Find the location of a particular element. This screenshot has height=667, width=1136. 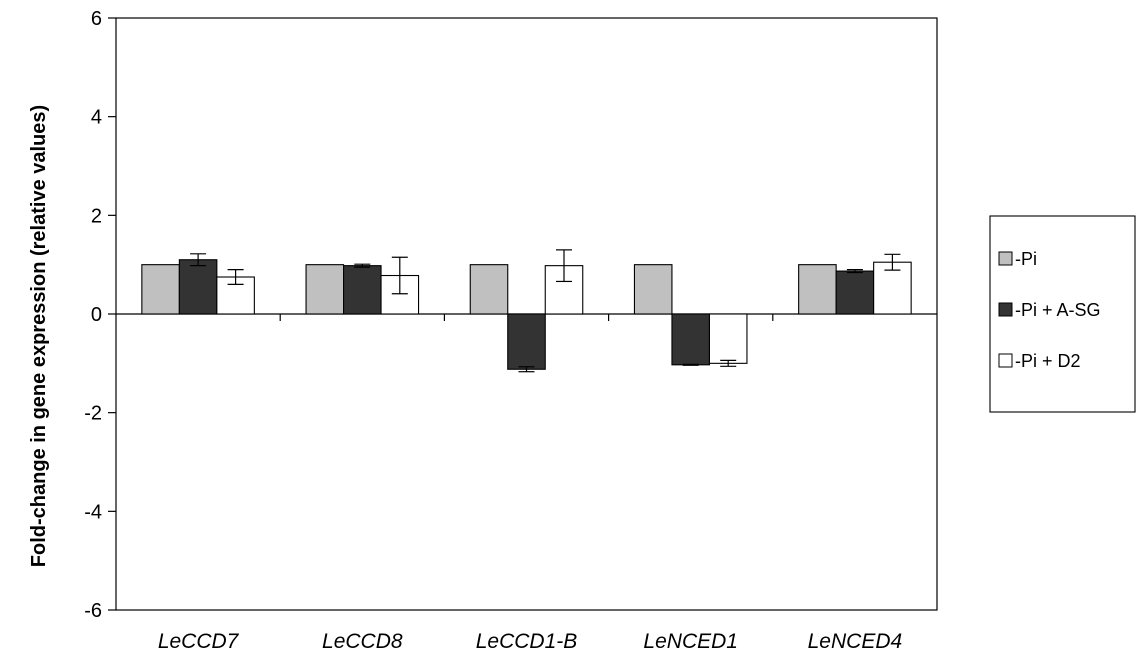

legend: -Pi -Pi + A-SG -Pi + D2 is located at coordinates (1062, 314).